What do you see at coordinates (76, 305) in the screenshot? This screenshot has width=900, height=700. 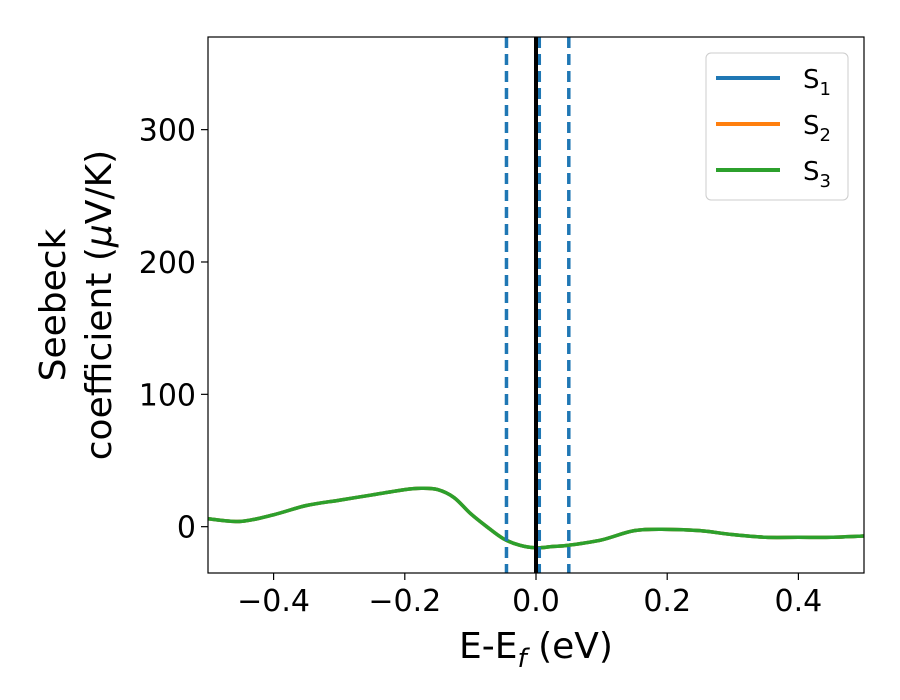 I see `y-axis-title: Seebeck coefficient (μV/K)` at bounding box center [76, 305].